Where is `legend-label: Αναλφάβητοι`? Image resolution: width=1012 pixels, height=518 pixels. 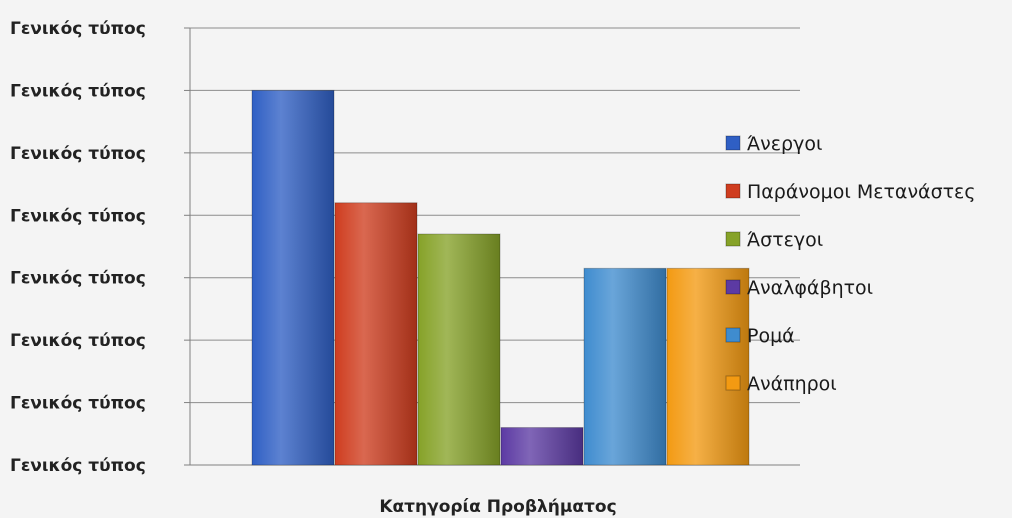
legend-label: Αναλφάβητοι is located at coordinates (810, 288).